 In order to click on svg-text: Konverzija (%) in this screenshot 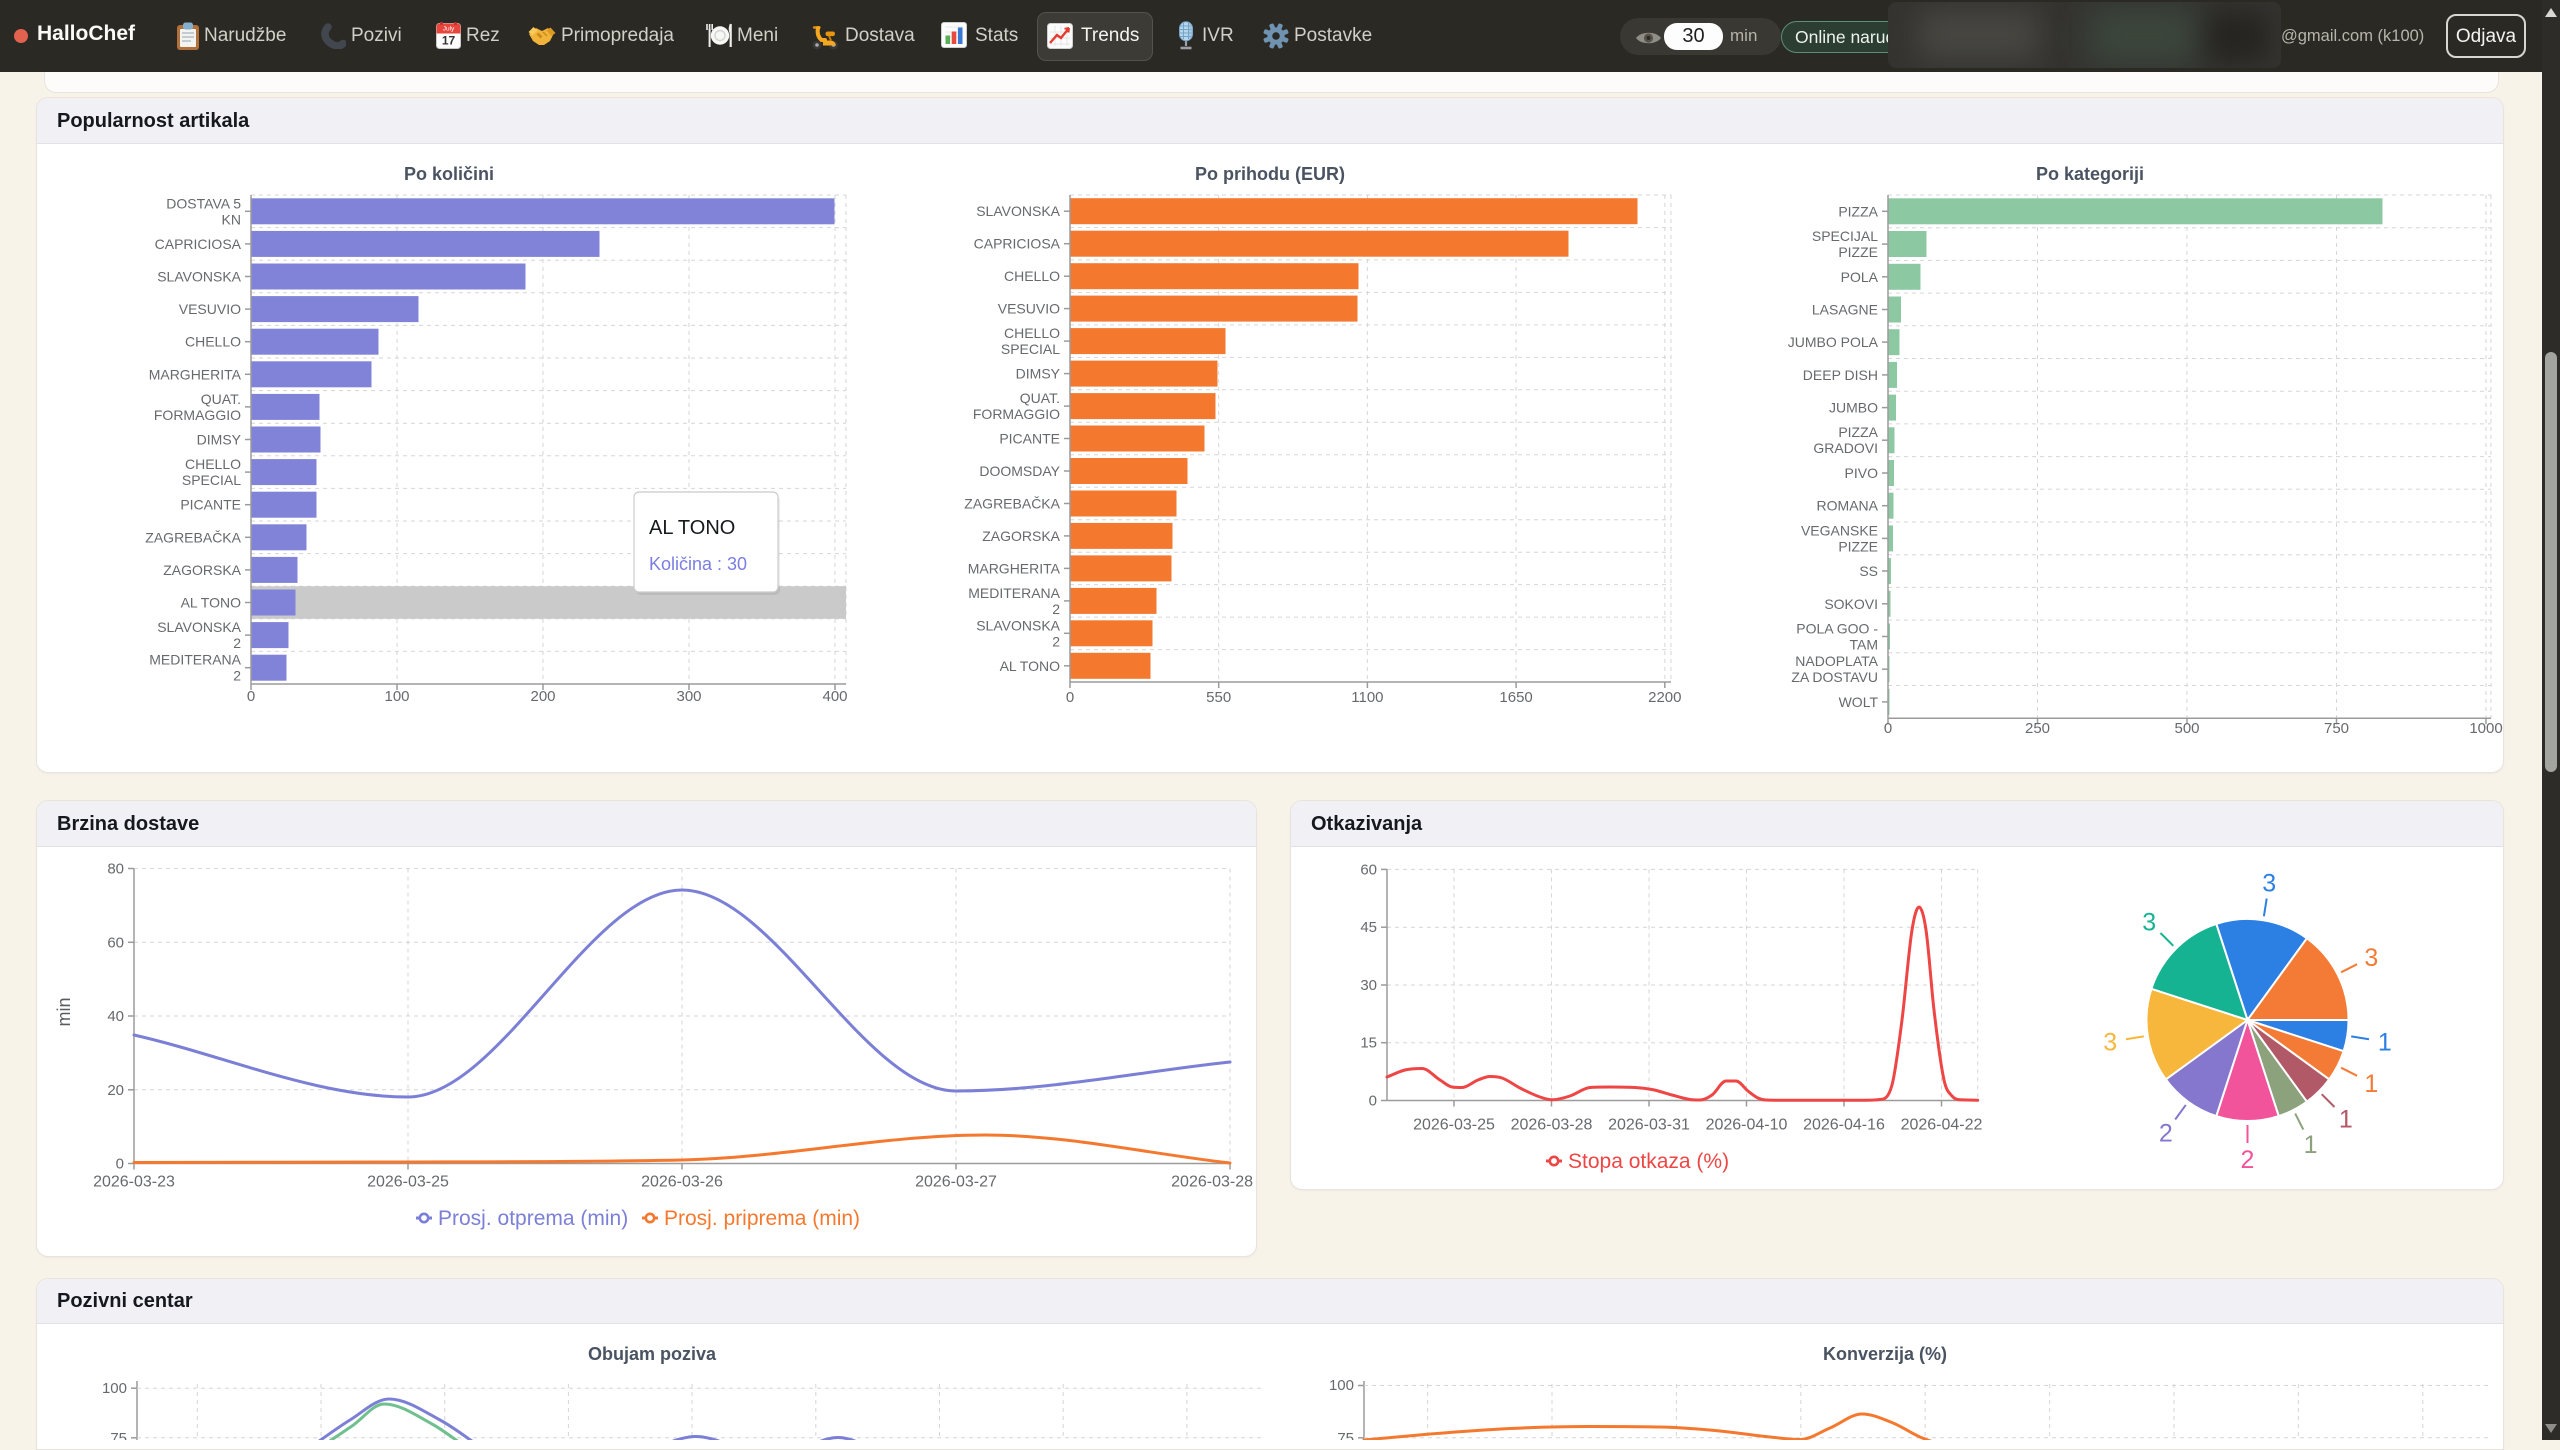, I will do `click(1885, 1354)`.